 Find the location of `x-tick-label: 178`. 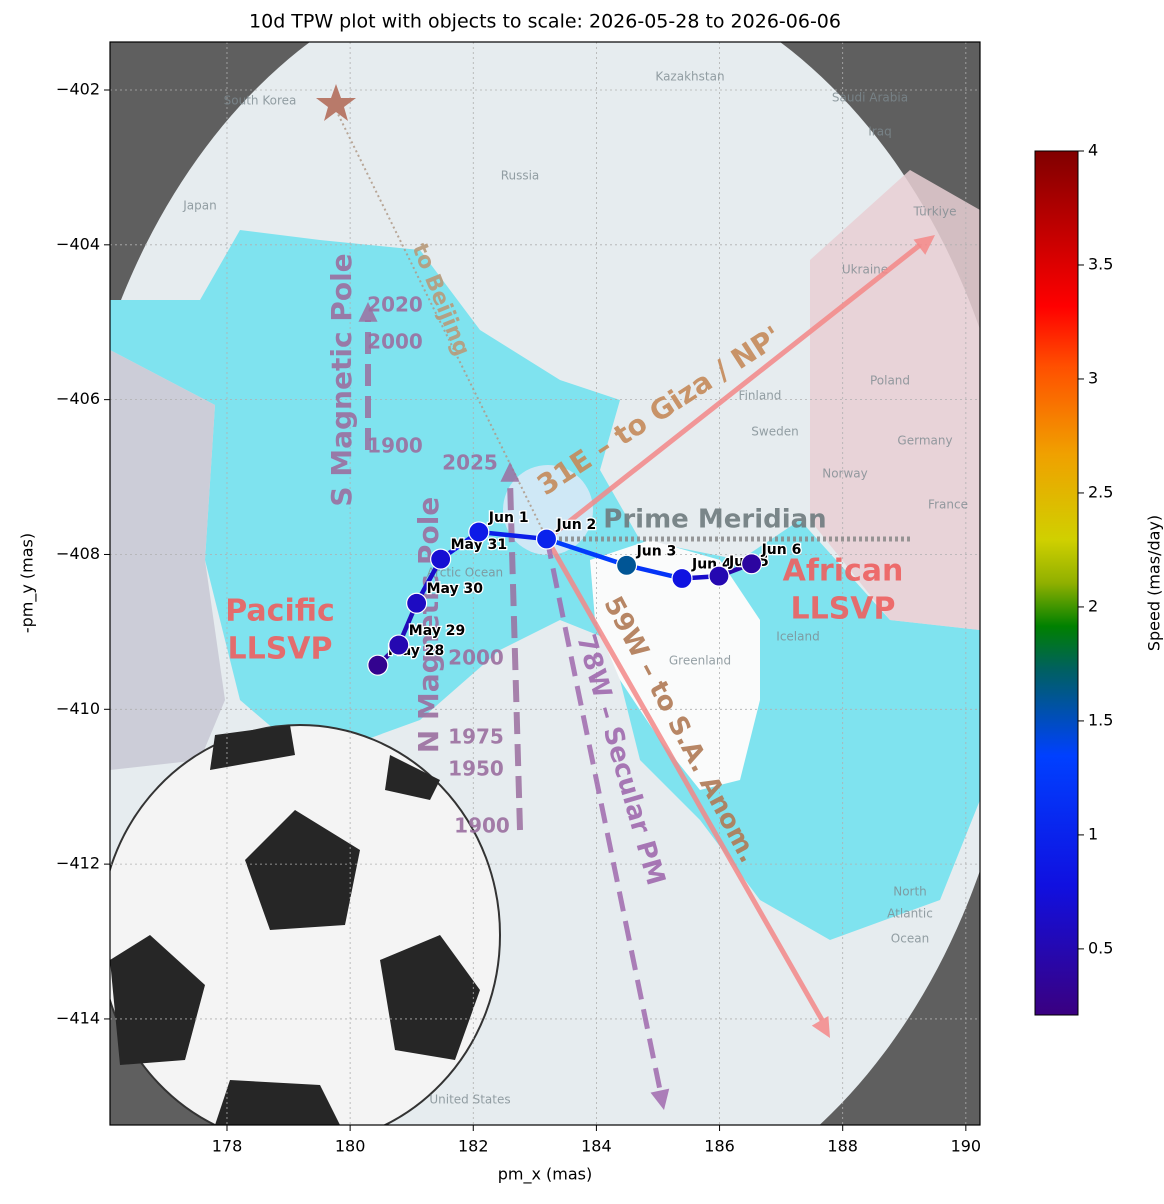

x-tick-label: 178 is located at coordinates (227, 1146).